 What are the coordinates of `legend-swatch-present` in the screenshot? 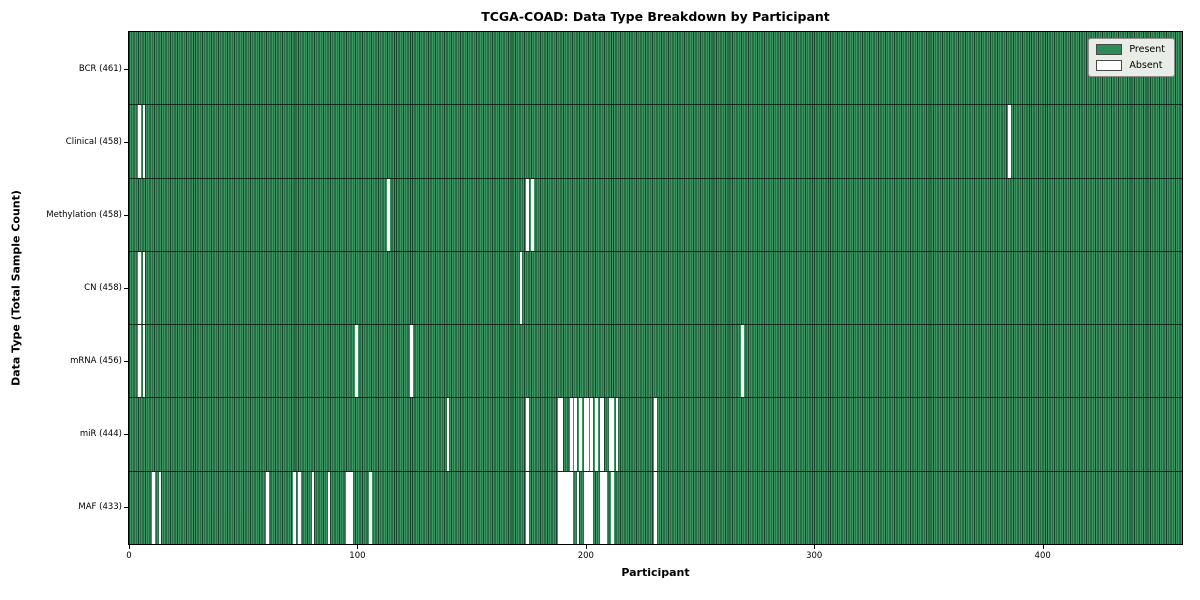 It's located at (1109, 49).